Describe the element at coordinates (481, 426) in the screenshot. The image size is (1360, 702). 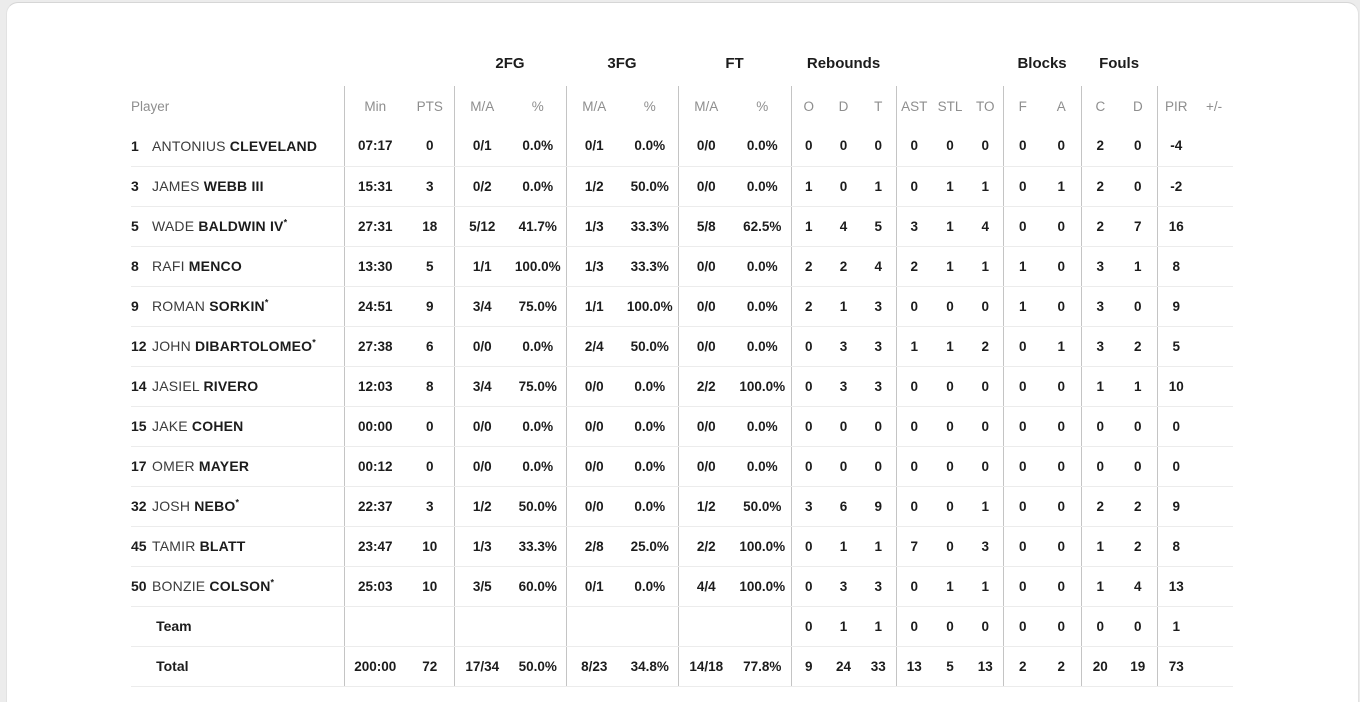
I see `fg2-ma-cell: 0/0` at that location.